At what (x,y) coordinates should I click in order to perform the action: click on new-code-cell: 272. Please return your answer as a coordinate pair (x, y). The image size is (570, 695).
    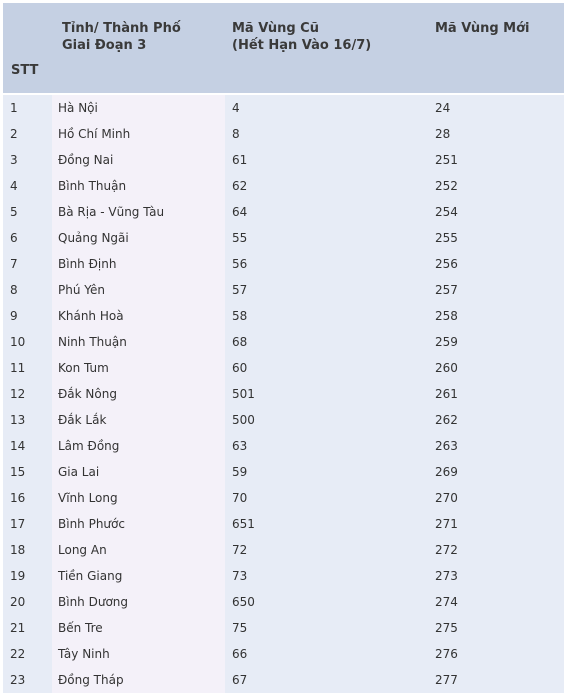
    Looking at the image, I should click on (446, 550).